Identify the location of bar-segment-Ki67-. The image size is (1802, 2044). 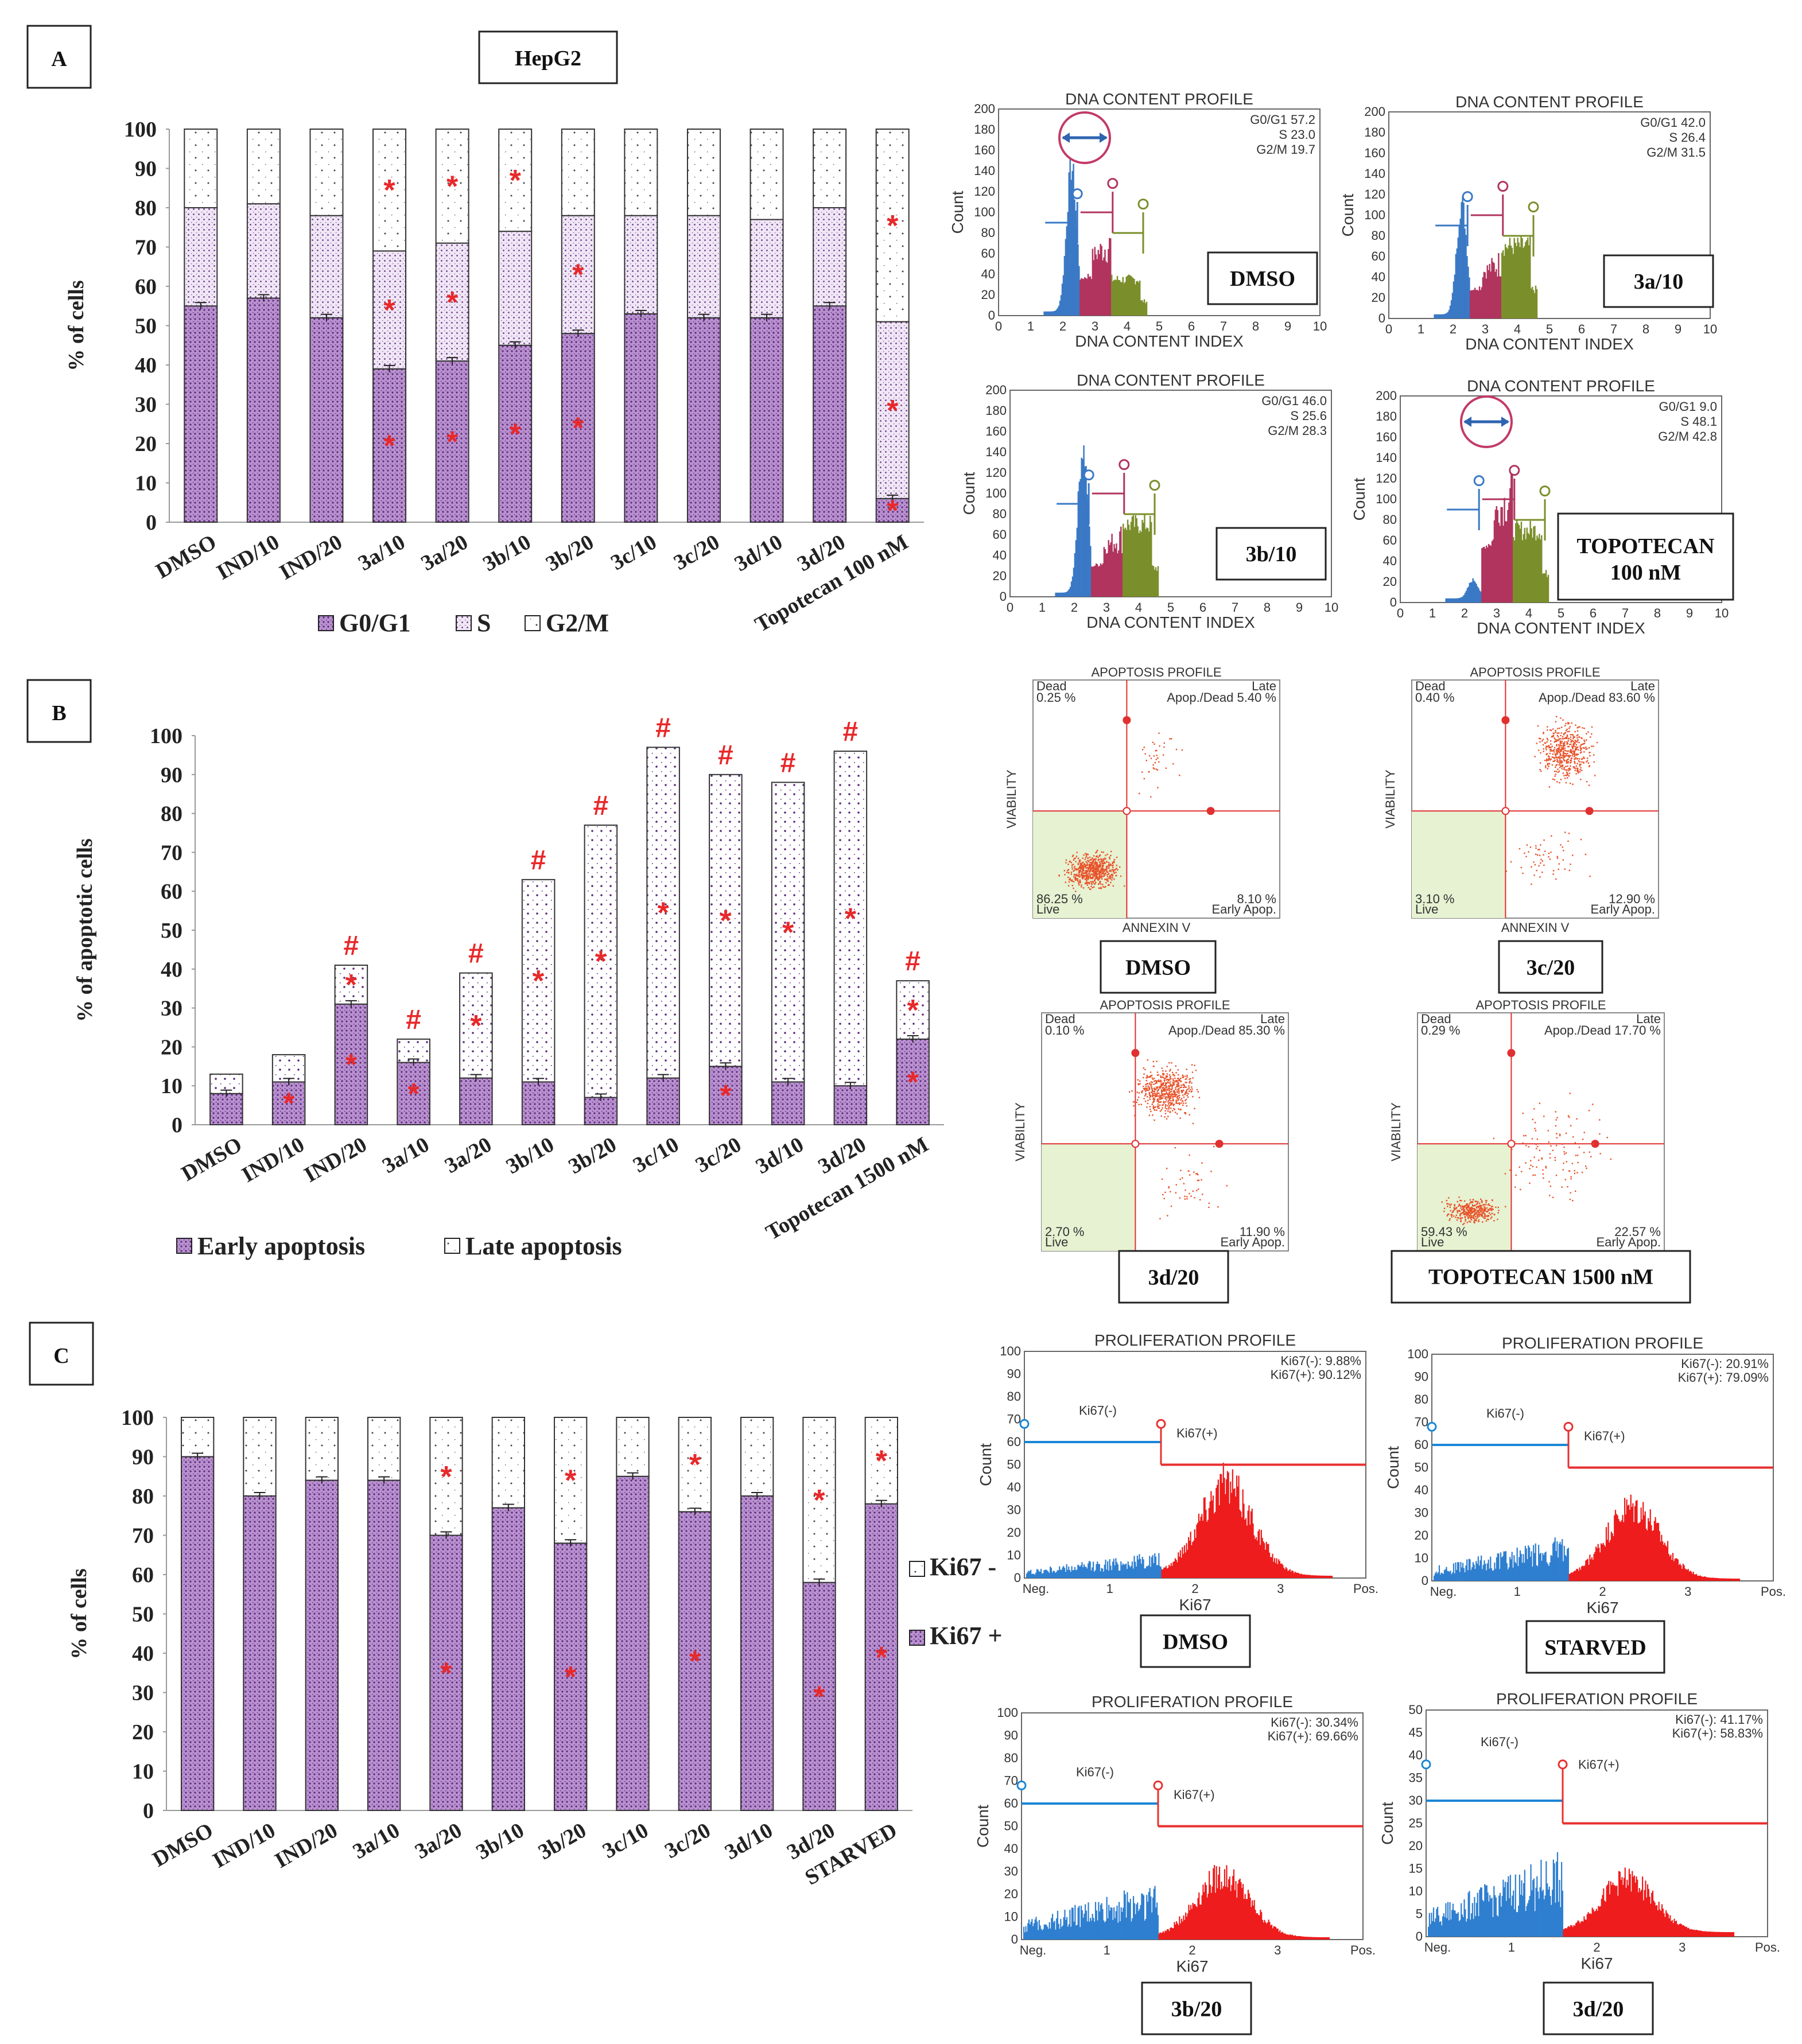
(571, 1480).